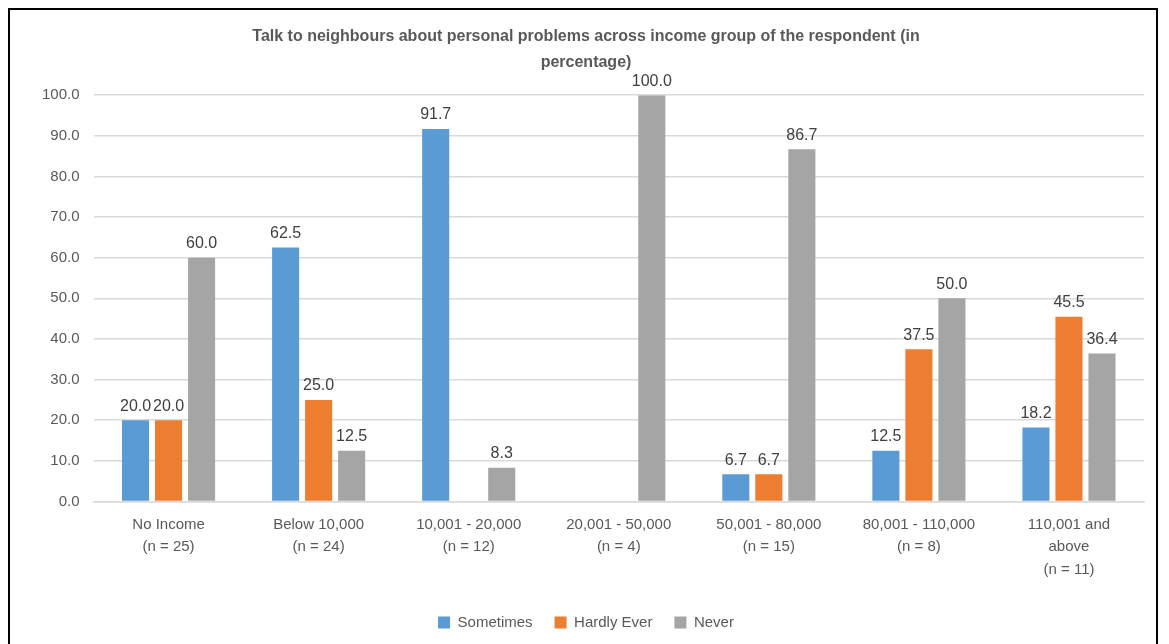 The width and height of the screenshot is (1169, 644). Describe the element at coordinates (919, 534) in the screenshot. I see `x-tick-label: 80,001 - 110,000 (n = 8)` at that location.